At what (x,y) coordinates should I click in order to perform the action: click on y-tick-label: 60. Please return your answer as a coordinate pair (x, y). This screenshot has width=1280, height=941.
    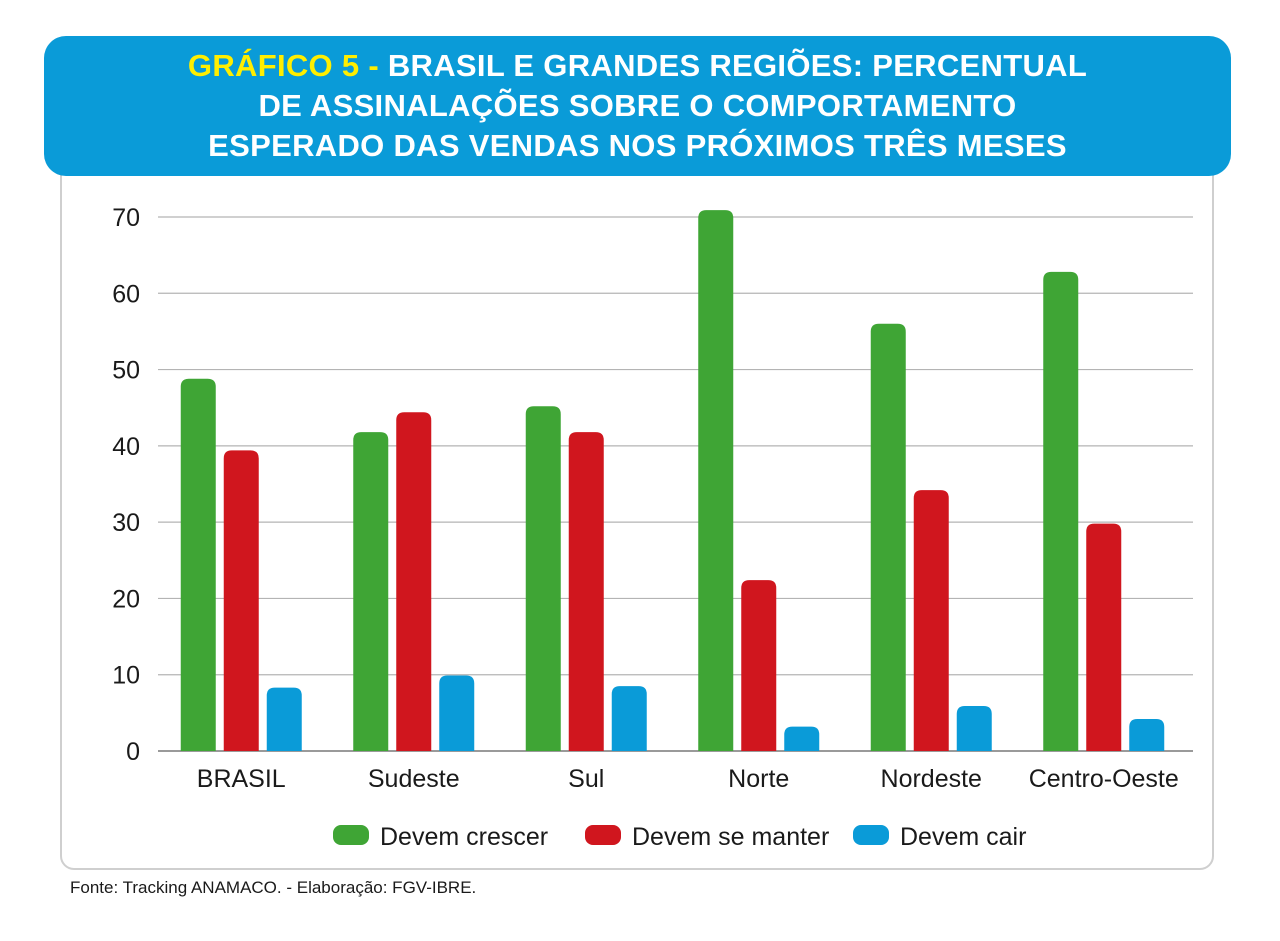
    Looking at the image, I should click on (126, 294).